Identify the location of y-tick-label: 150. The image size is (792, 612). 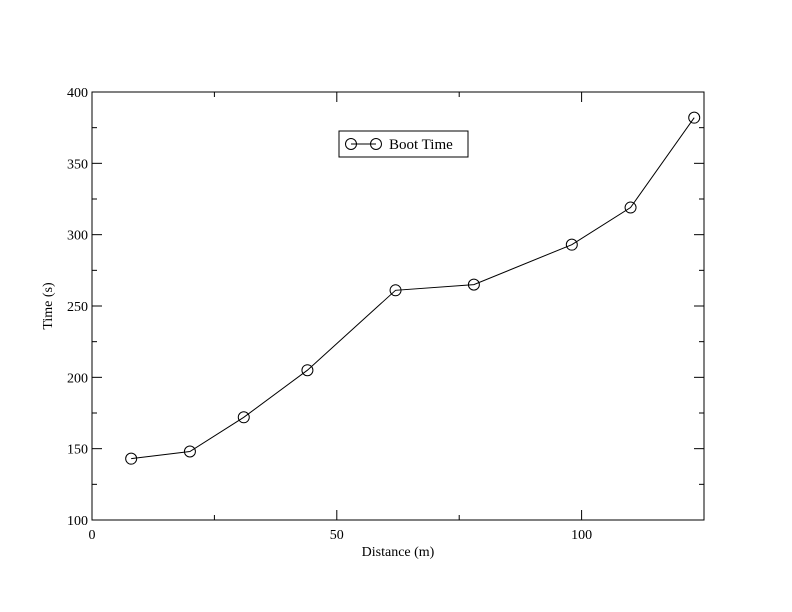
(77, 450).